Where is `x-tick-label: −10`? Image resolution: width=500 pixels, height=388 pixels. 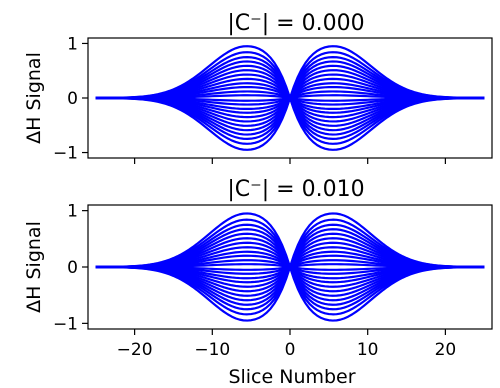 x-tick-label: −10 is located at coordinates (212, 350).